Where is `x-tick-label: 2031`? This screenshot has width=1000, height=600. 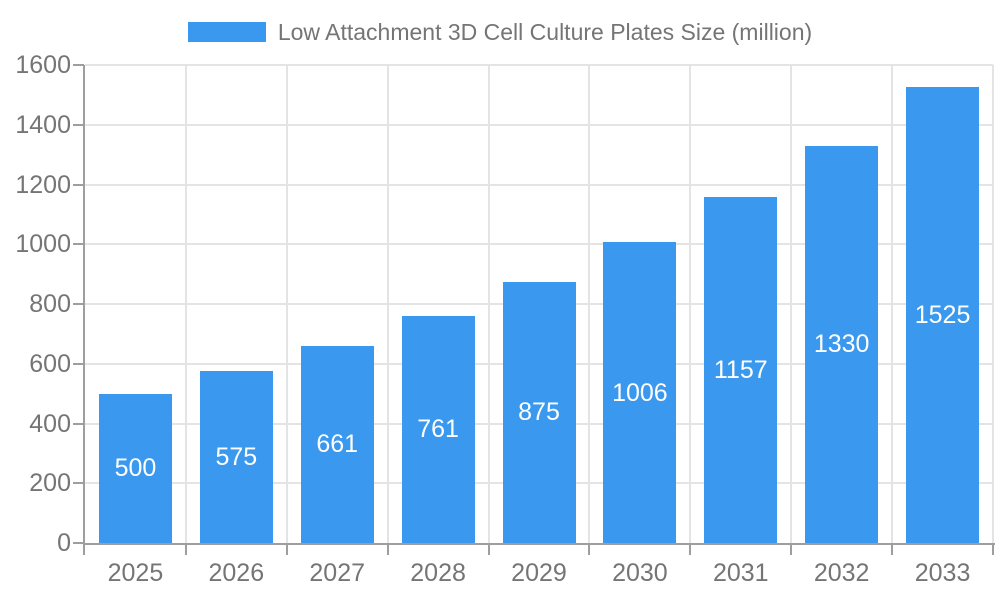
x-tick-label: 2031 is located at coordinates (740, 573).